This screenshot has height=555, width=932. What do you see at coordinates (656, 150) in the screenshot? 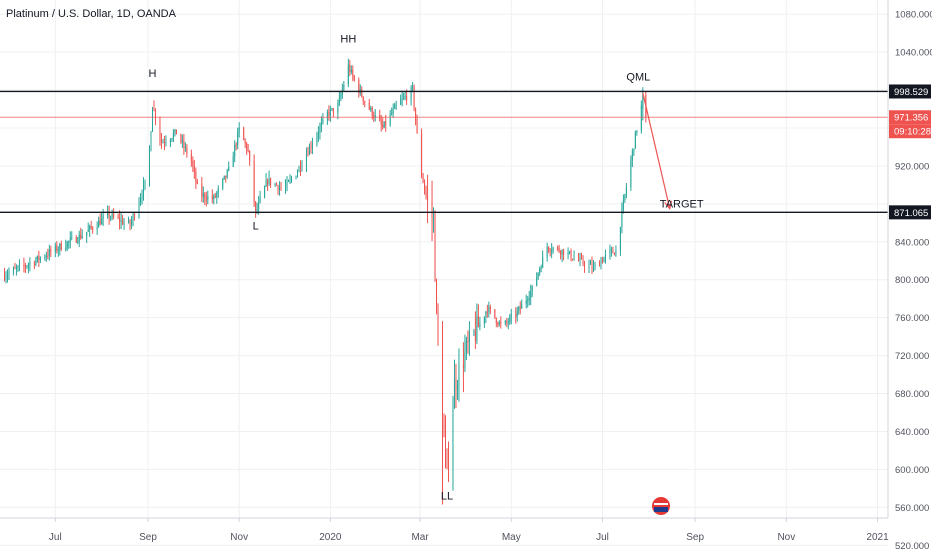
I see `target-arrow-line` at bounding box center [656, 150].